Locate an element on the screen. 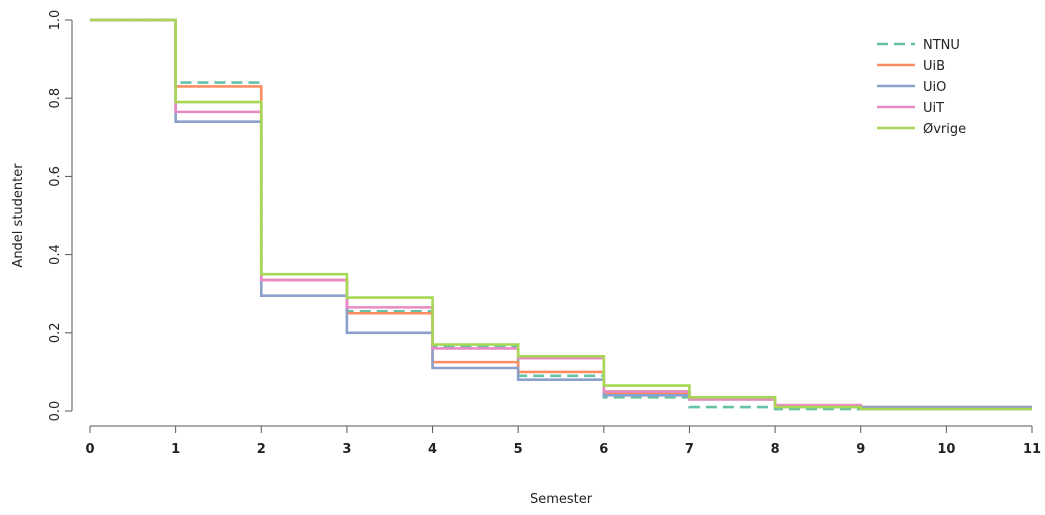 The image size is (1045, 515). x-tick-label: 8 is located at coordinates (775, 449).